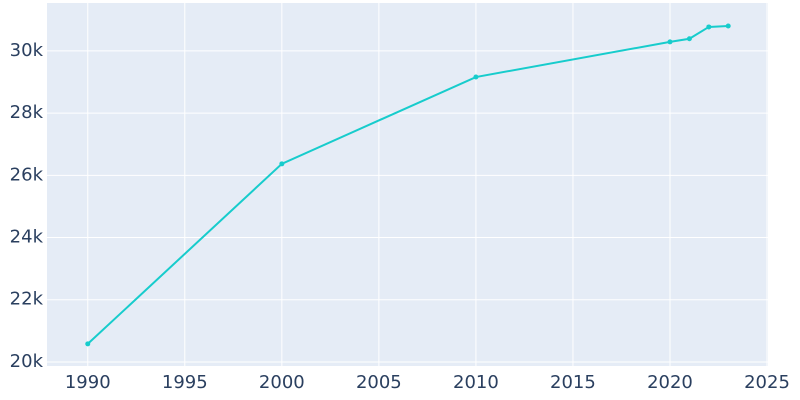 The image size is (800, 400). What do you see at coordinates (88, 382) in the screenshot?
I see `x-tick-label: 1990` at bounding box center [88, 382].